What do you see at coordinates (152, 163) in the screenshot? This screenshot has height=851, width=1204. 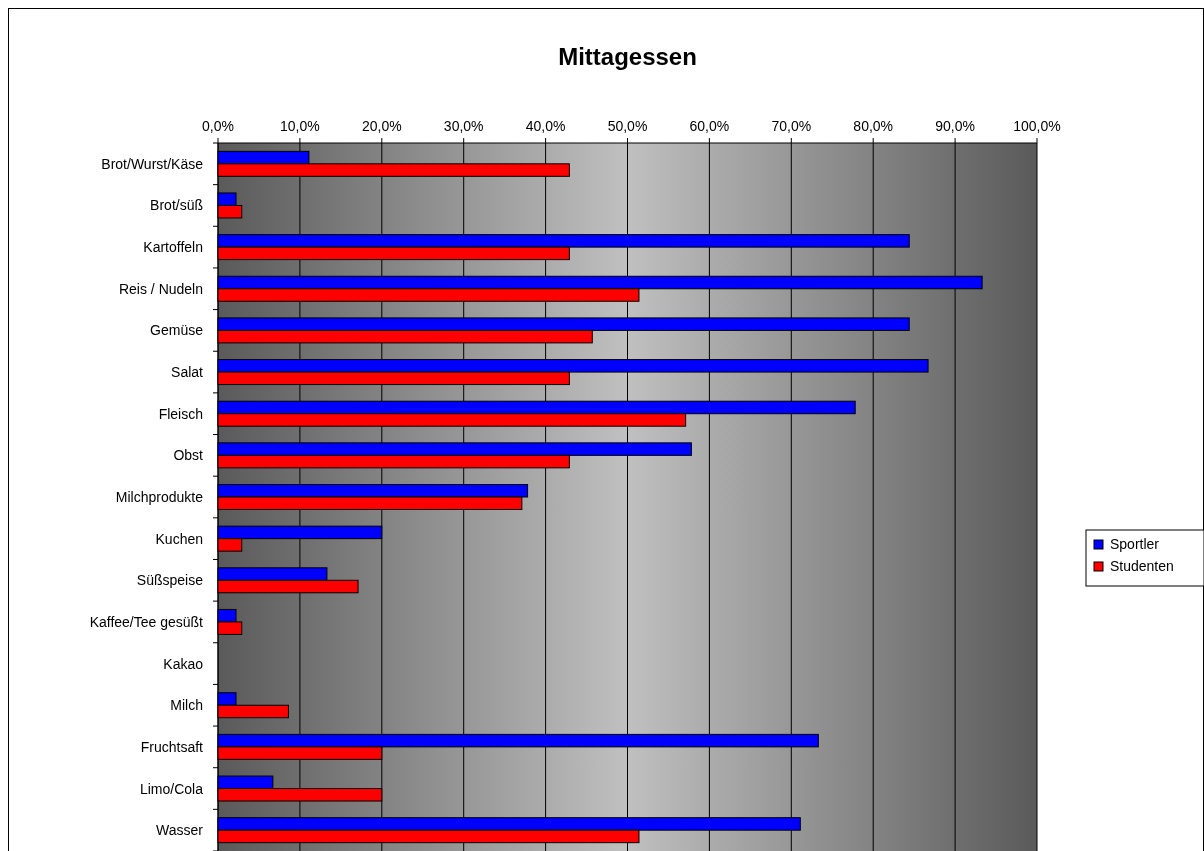 I see `y-tick-label: Brot/Wurst/Käse` at bounding box center [152, 163].